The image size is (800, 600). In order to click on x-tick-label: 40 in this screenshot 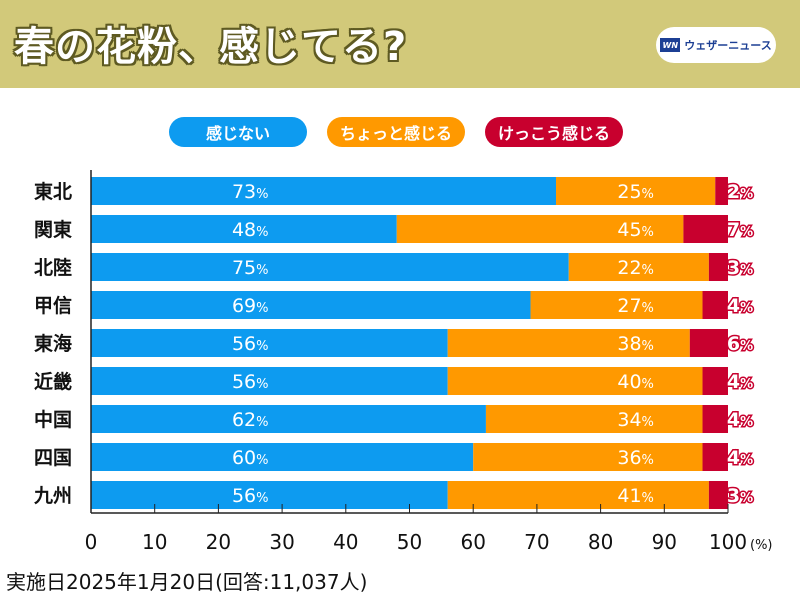, I will do `click(345, 542)`.